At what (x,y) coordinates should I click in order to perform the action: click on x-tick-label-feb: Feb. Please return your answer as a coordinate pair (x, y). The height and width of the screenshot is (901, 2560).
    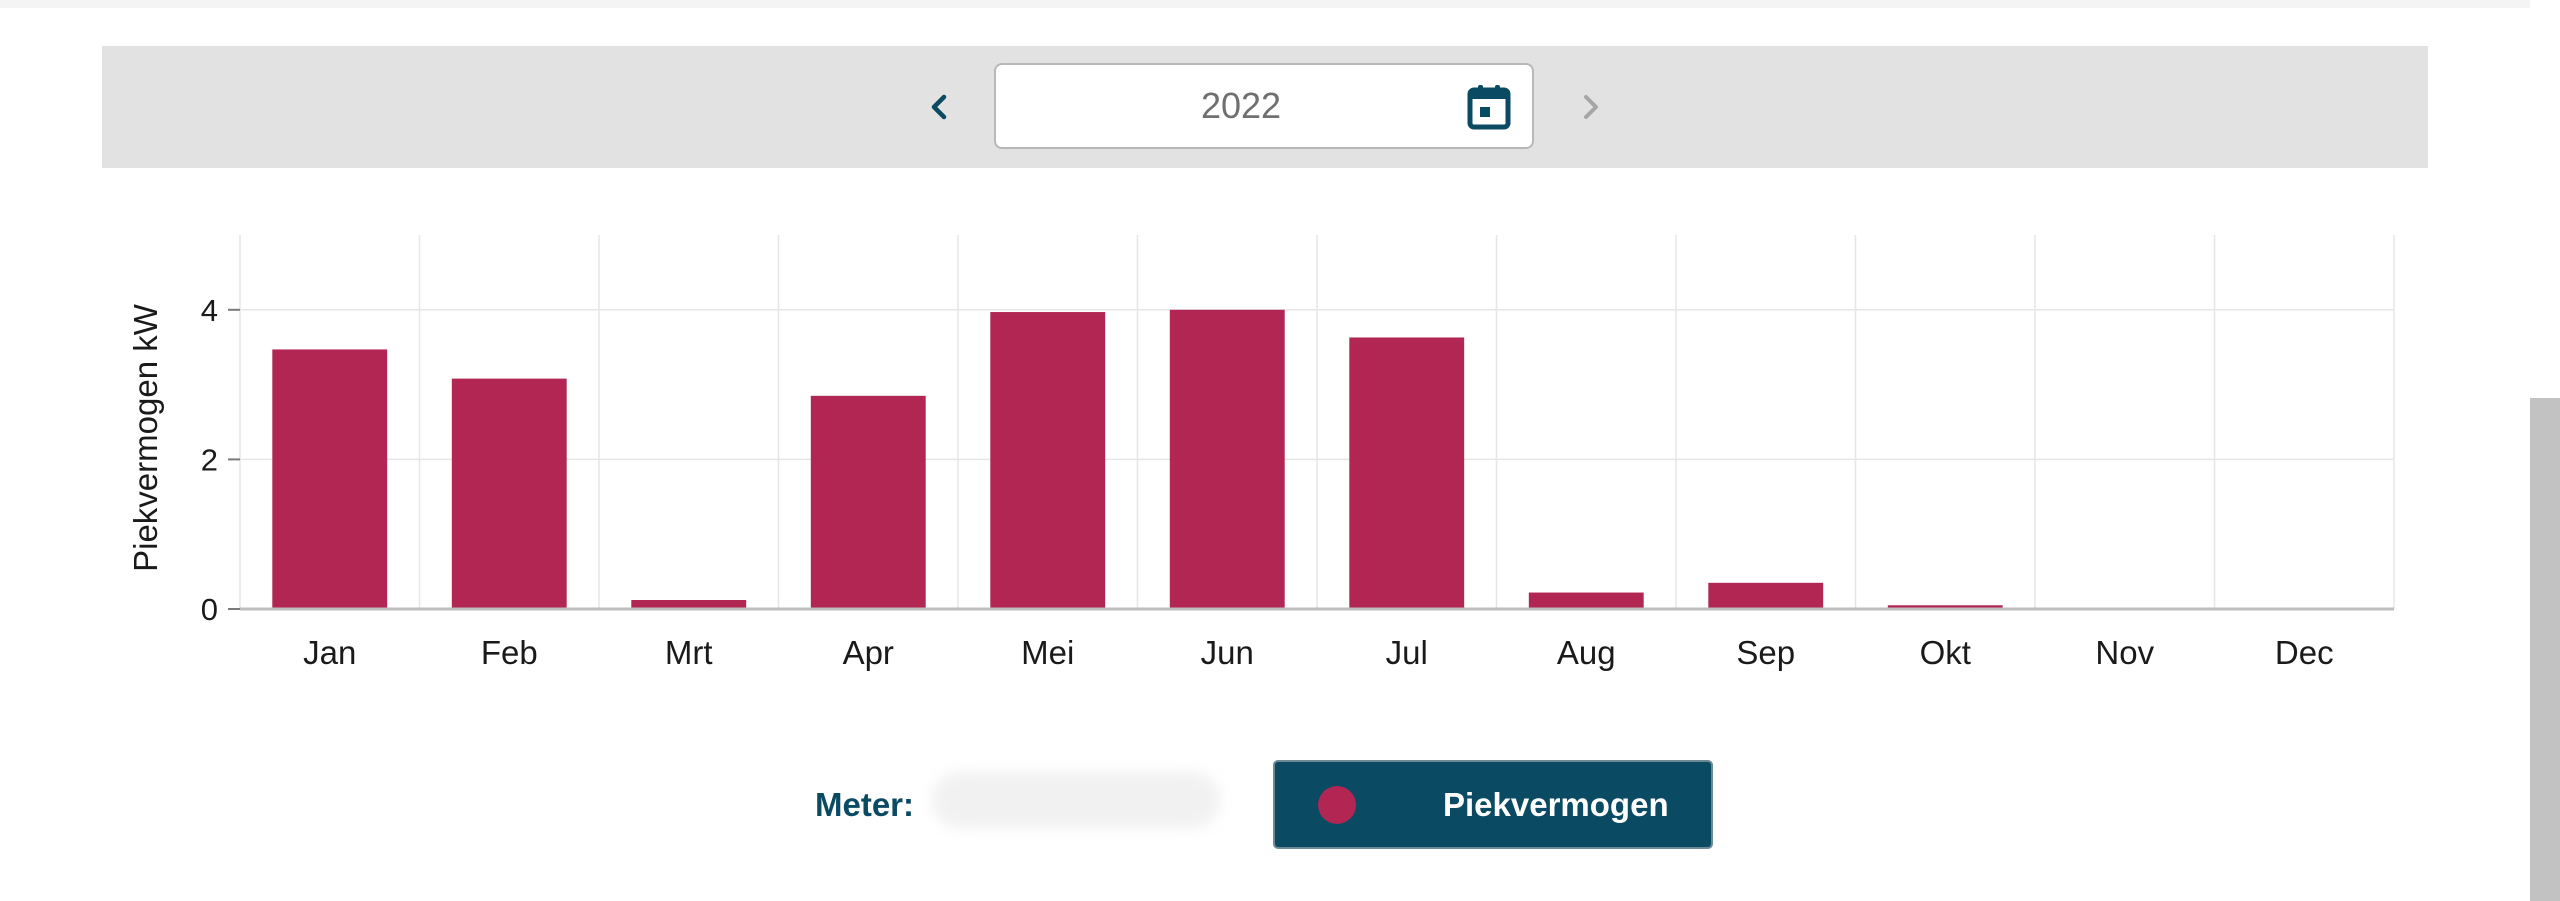
    Looking at the image, I should click on (509, 652).